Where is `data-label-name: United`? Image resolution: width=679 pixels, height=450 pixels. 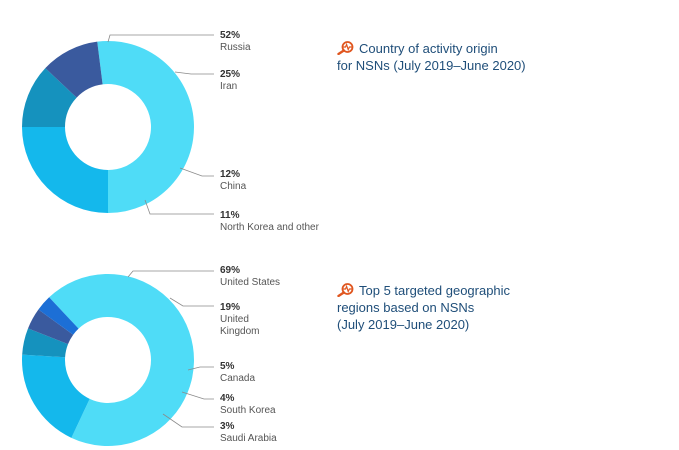 data-label-name: United is located at coordinates (234, 319).